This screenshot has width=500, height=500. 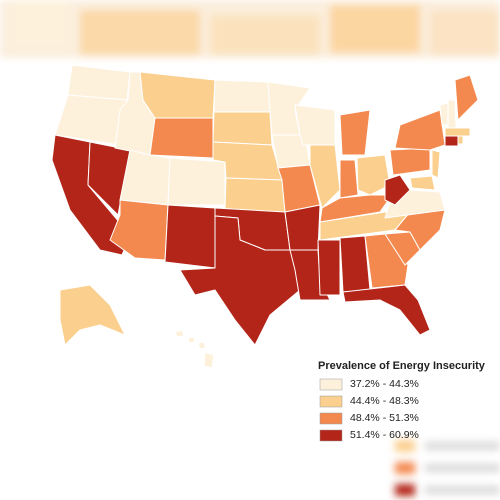 What do you see at coordinates (384, 384) in the screenshot?
I see `legend-label: 37.2% - 44.3%` at bounding box center [384, 384].